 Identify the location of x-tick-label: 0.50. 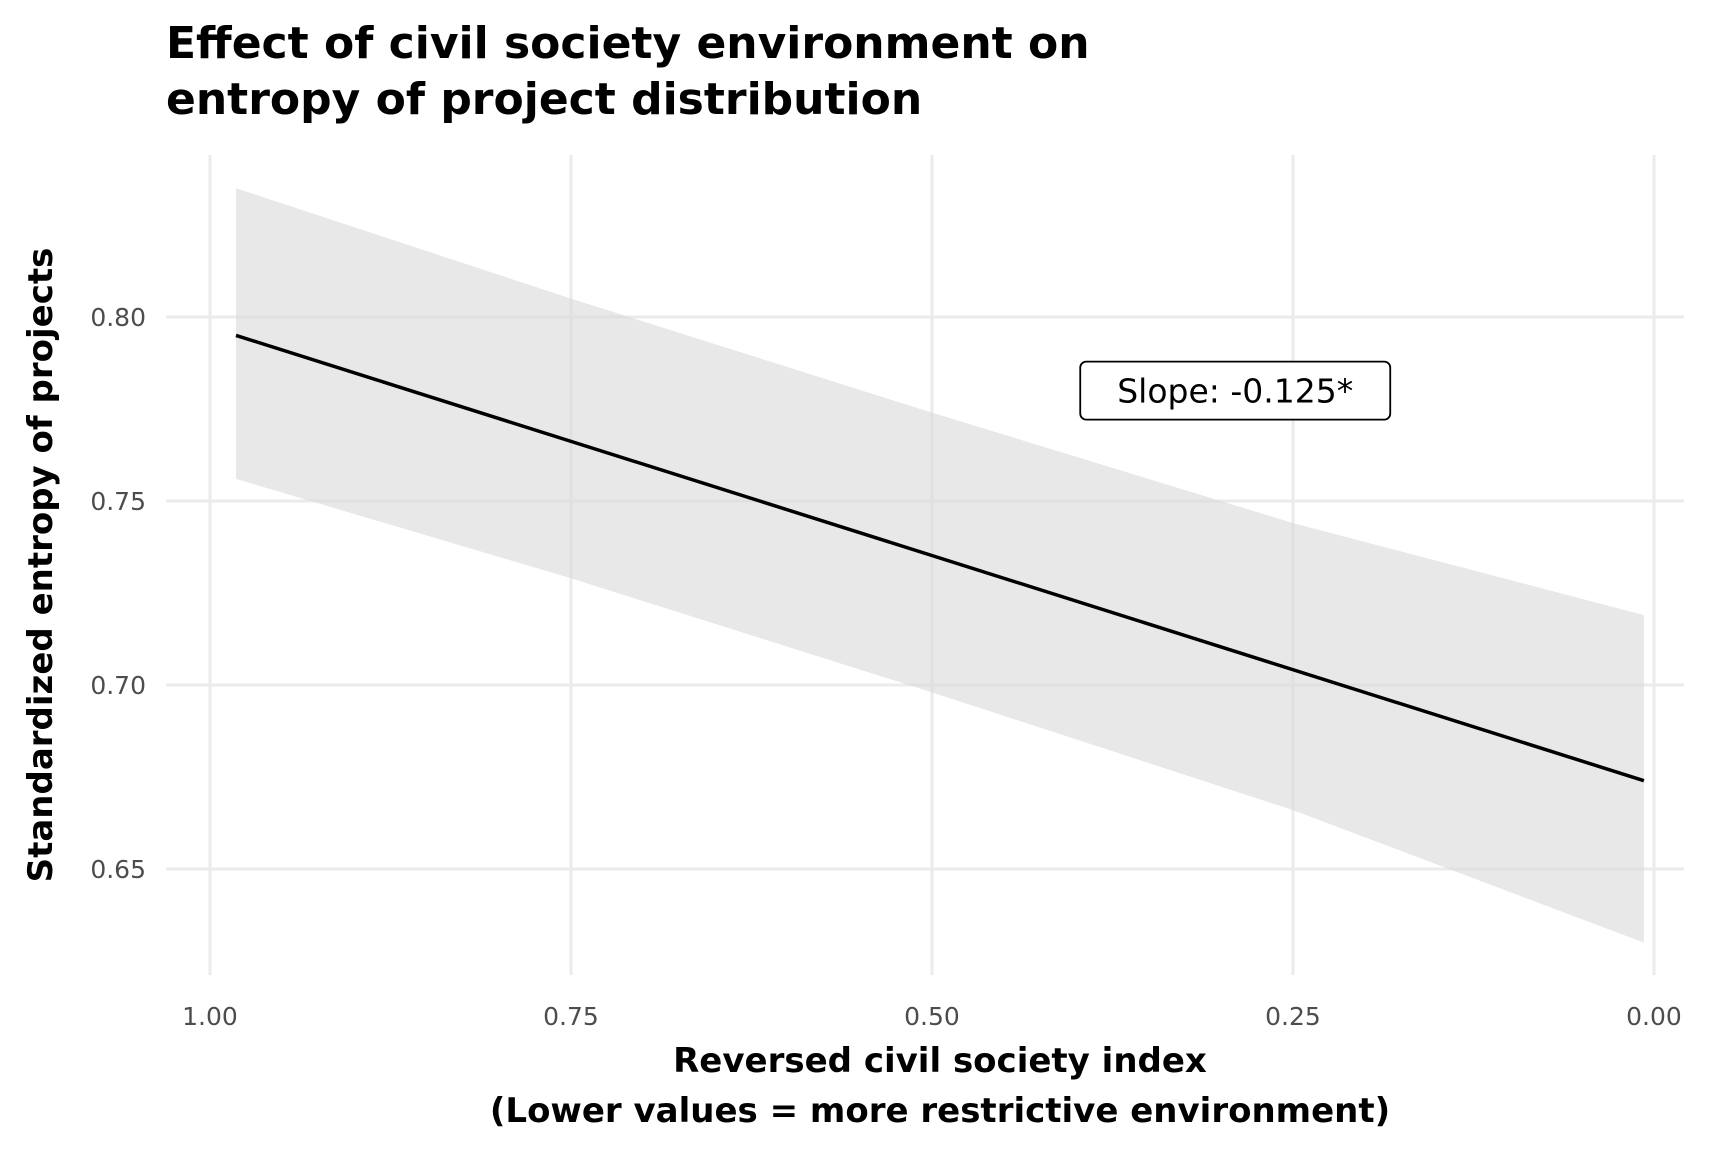
(932, 1016).